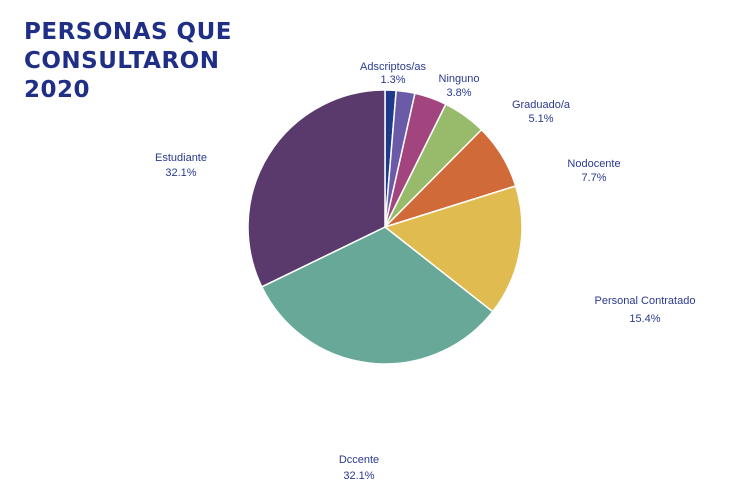  I want to click on label-contratado-name: Personal Contratado, so click(645, 301).